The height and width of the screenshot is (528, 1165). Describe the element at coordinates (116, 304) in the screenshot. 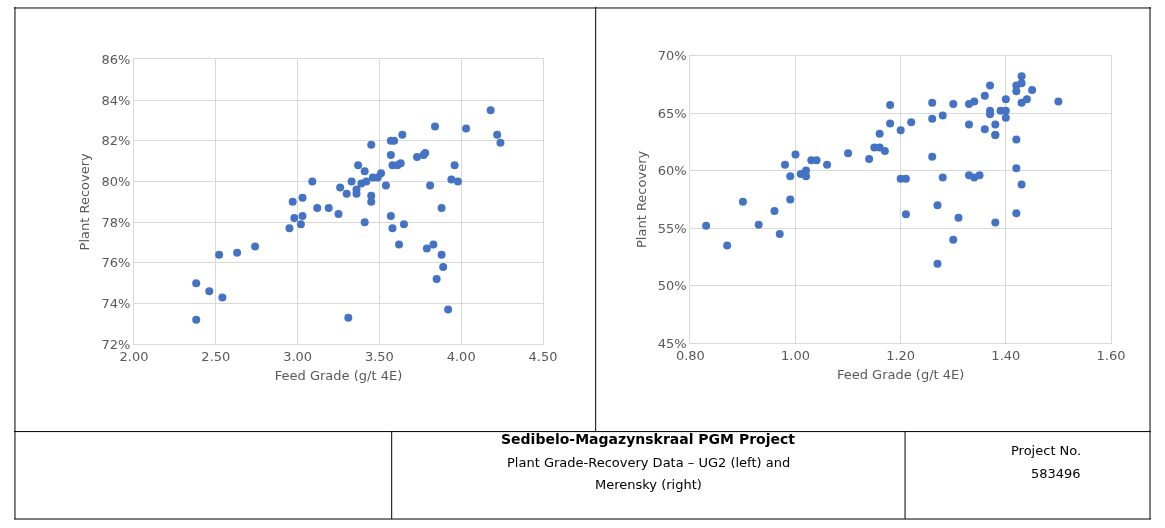

I see `y-tick-label: 74%` at that location.